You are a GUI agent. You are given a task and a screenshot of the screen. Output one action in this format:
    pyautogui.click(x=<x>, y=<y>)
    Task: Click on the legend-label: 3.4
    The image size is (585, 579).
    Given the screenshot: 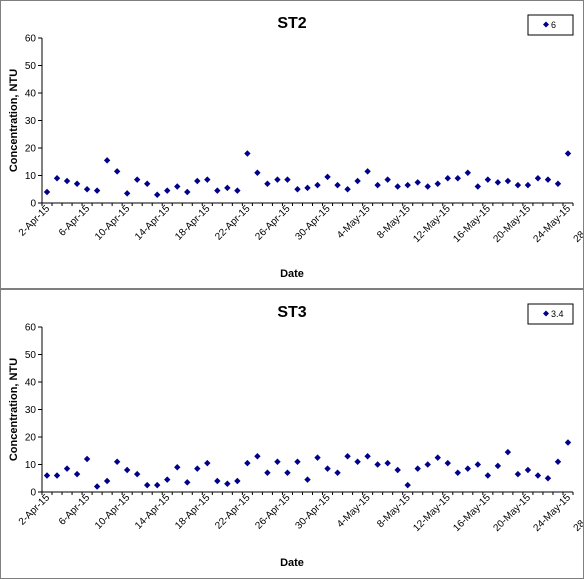 What is the action you would take?
    pyautogui.click(x=557, y=314)
    